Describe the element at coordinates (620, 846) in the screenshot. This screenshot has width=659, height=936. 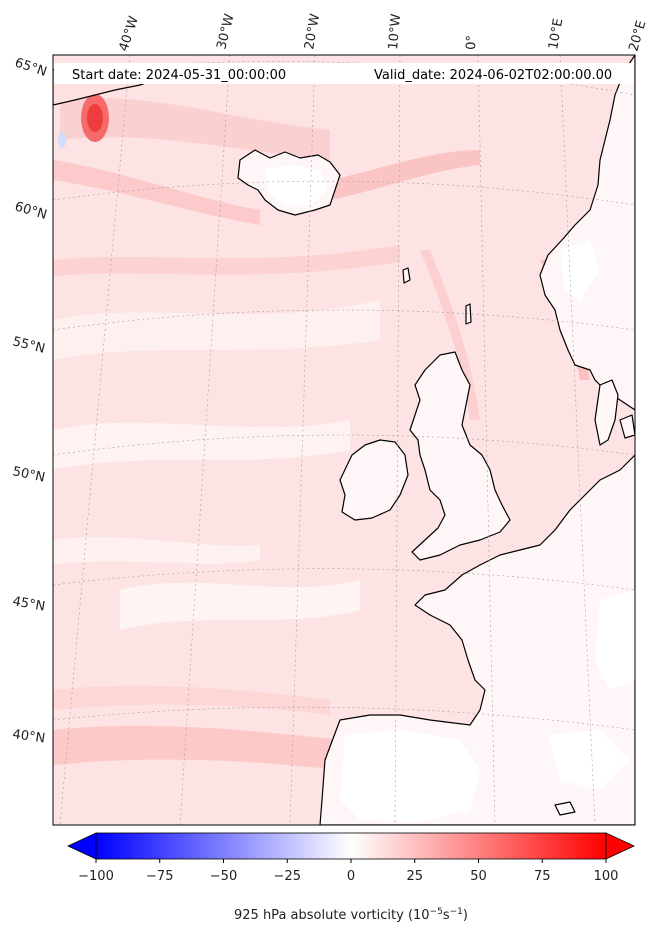
I see `colorbar-extend-max` at that location.